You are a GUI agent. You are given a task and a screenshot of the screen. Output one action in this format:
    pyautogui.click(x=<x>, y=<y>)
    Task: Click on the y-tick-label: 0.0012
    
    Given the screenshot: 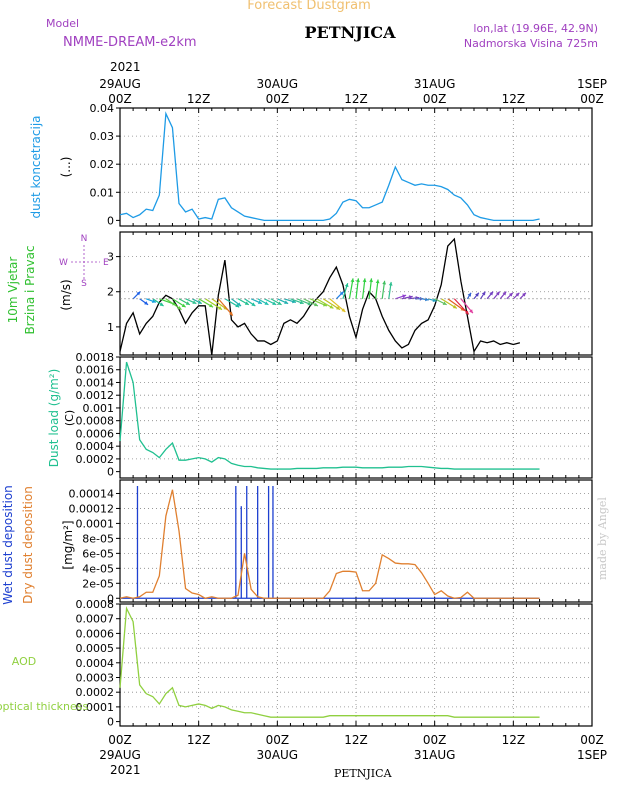 What is the action you would take?
    pyautogui.click(x=95, y=395)
    